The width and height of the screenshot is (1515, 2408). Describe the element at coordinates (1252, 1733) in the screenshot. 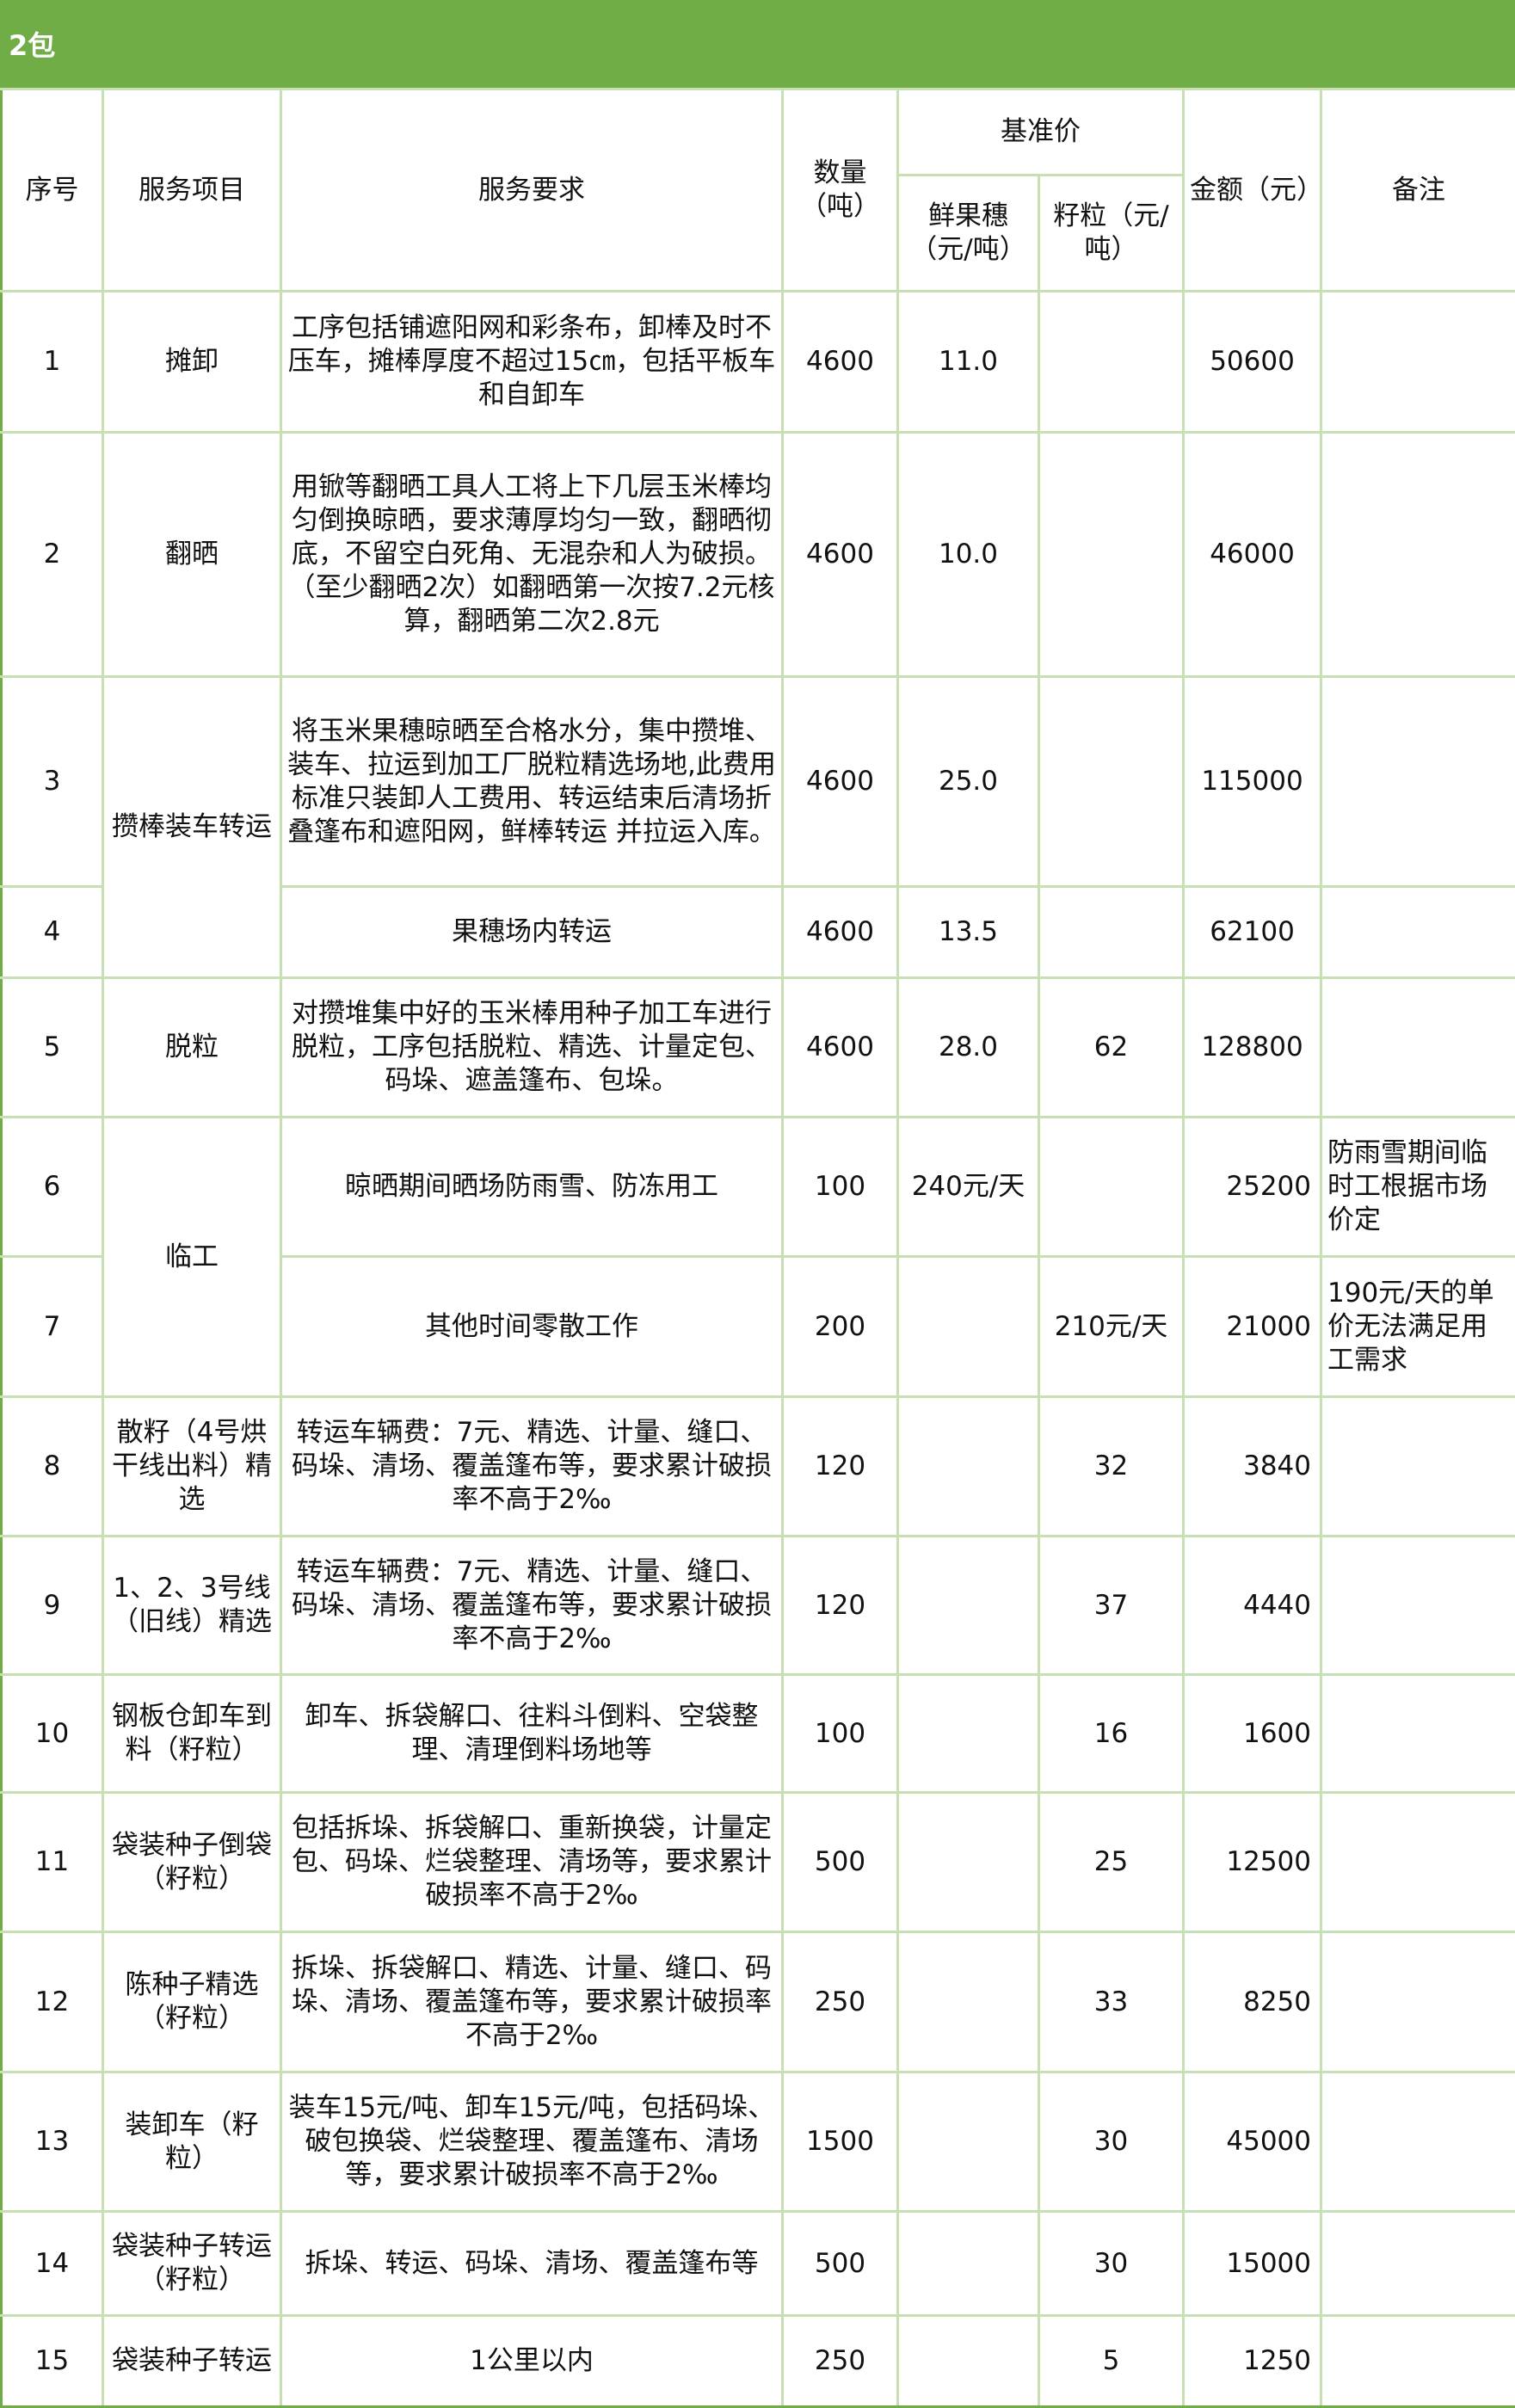

I see `cell-amount: 1600` at that location.